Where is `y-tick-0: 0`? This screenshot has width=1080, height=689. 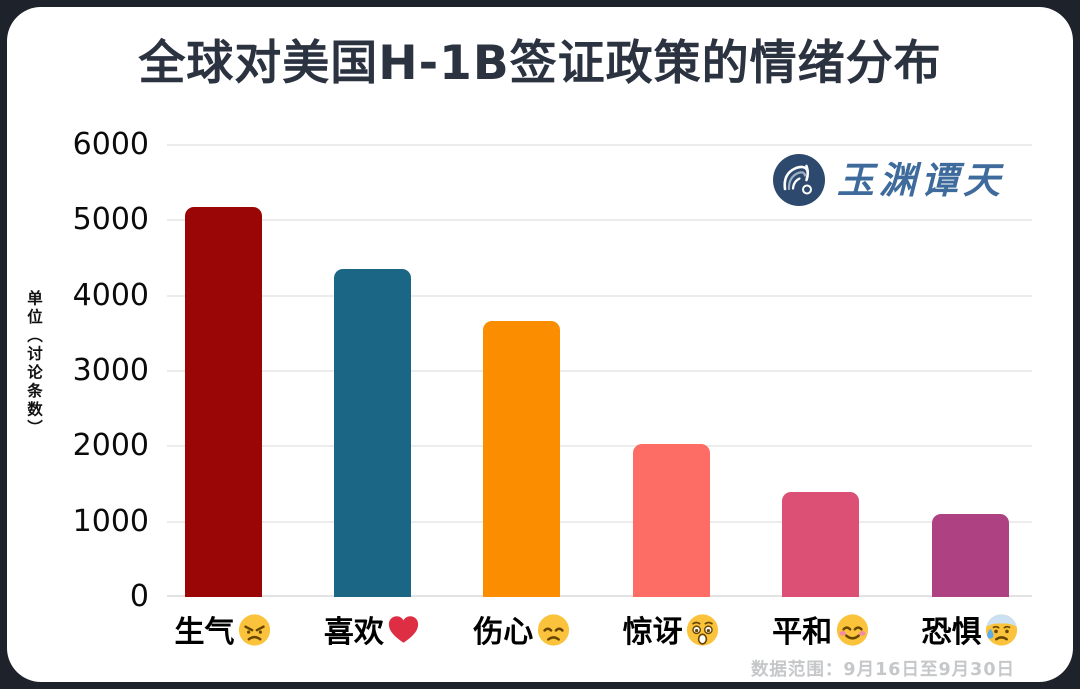 y-tick-0: 0 is located at coordinates (139, 596).